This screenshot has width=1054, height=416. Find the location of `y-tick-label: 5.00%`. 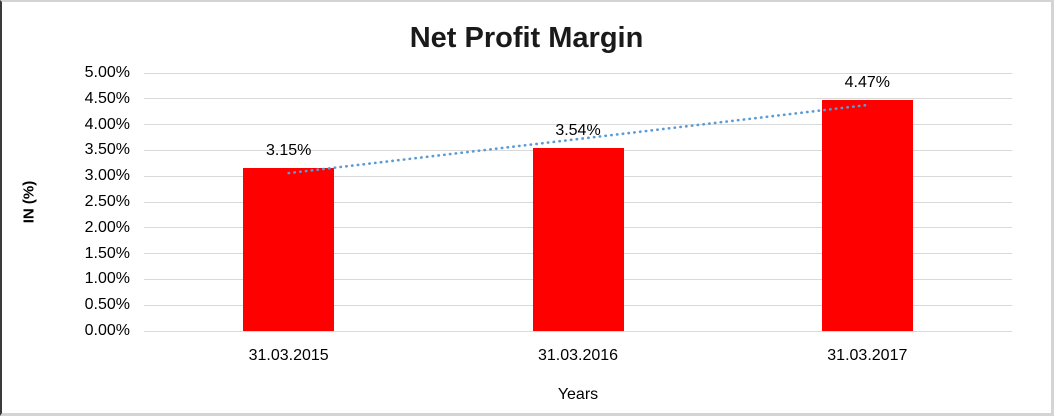

y-tick-label: 5.00% is located at coordinates (107, 72).